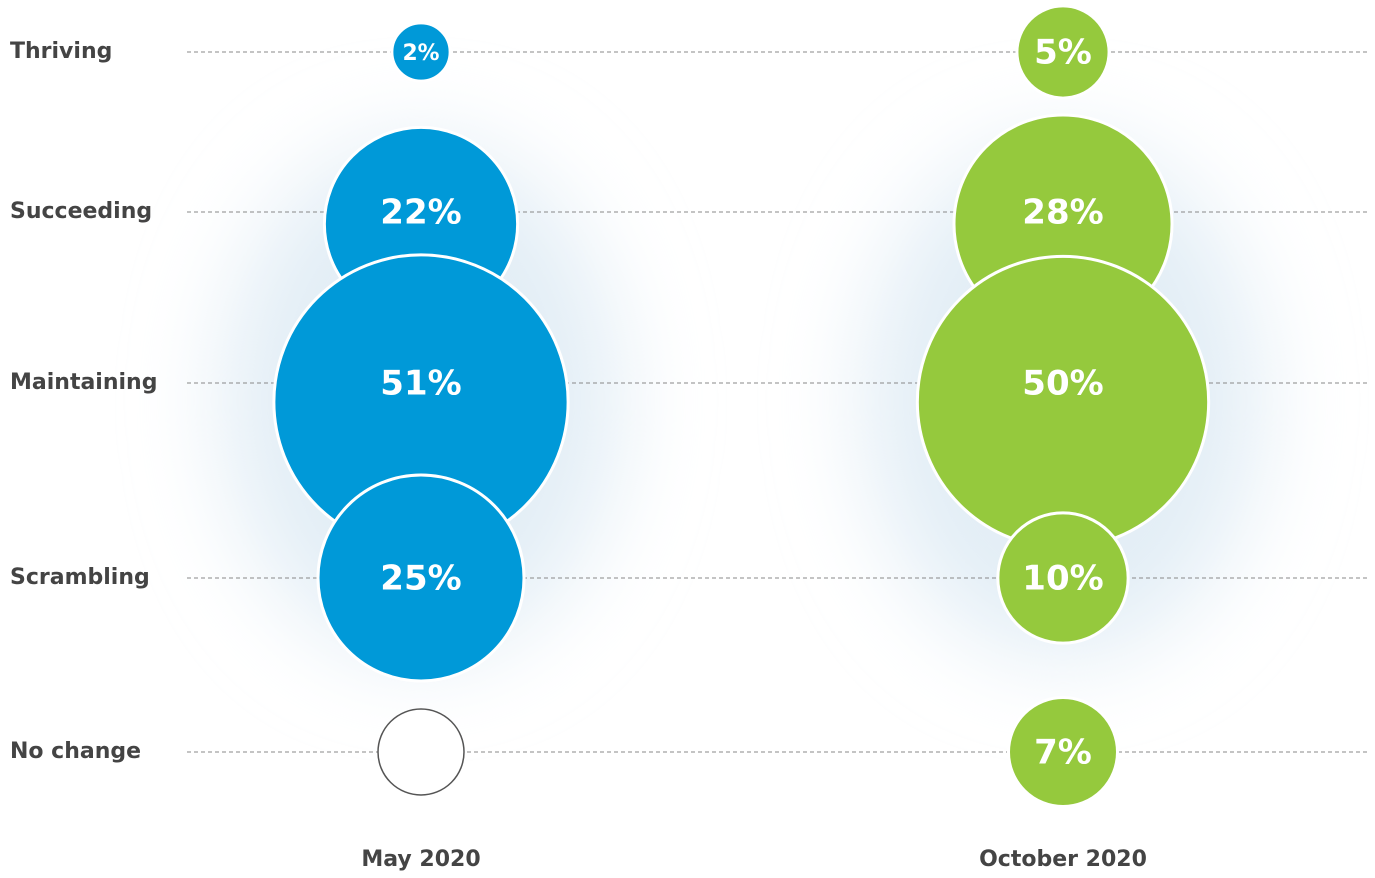 This screenshot has height=878, width=1375. What do you see at coordinates (81, 211) in the screenshot?
I see `row-label: Succeeding` at bounding box center [81, 211].